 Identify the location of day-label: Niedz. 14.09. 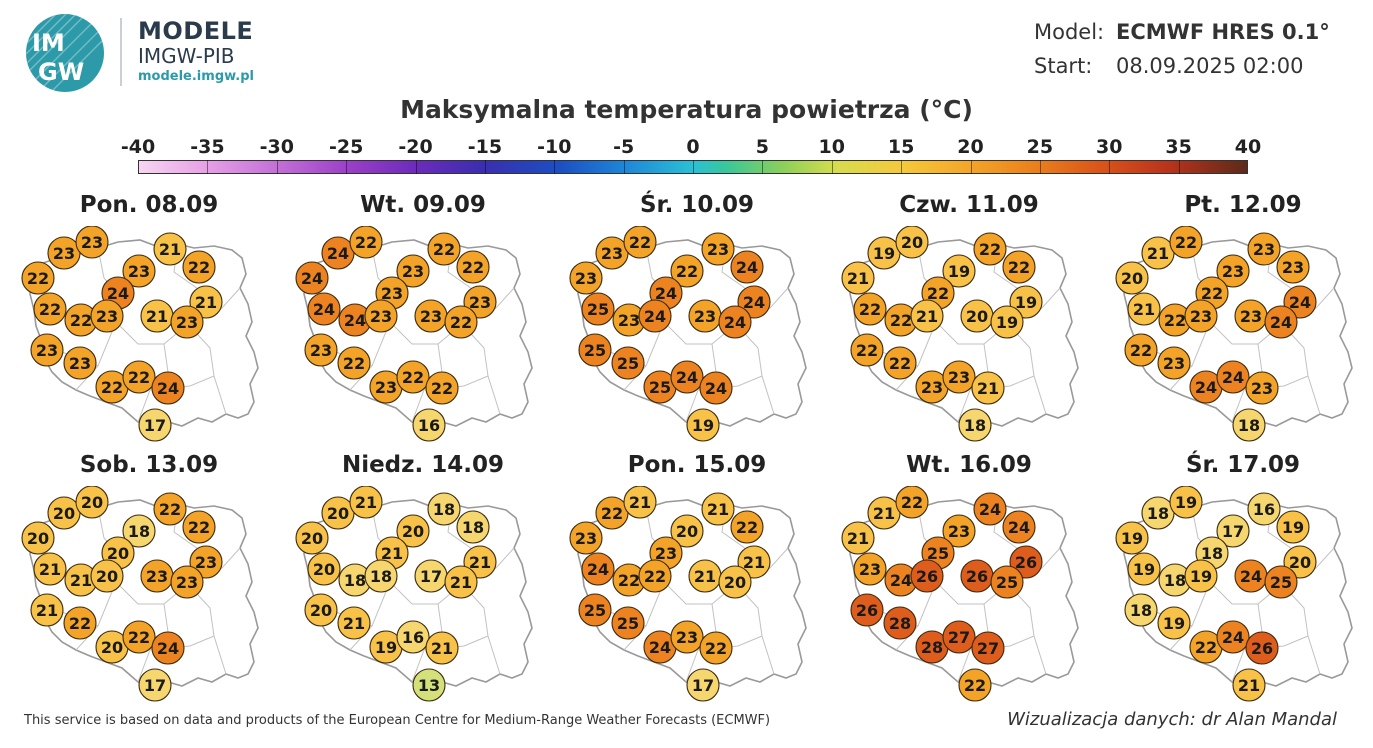
(423, 465).